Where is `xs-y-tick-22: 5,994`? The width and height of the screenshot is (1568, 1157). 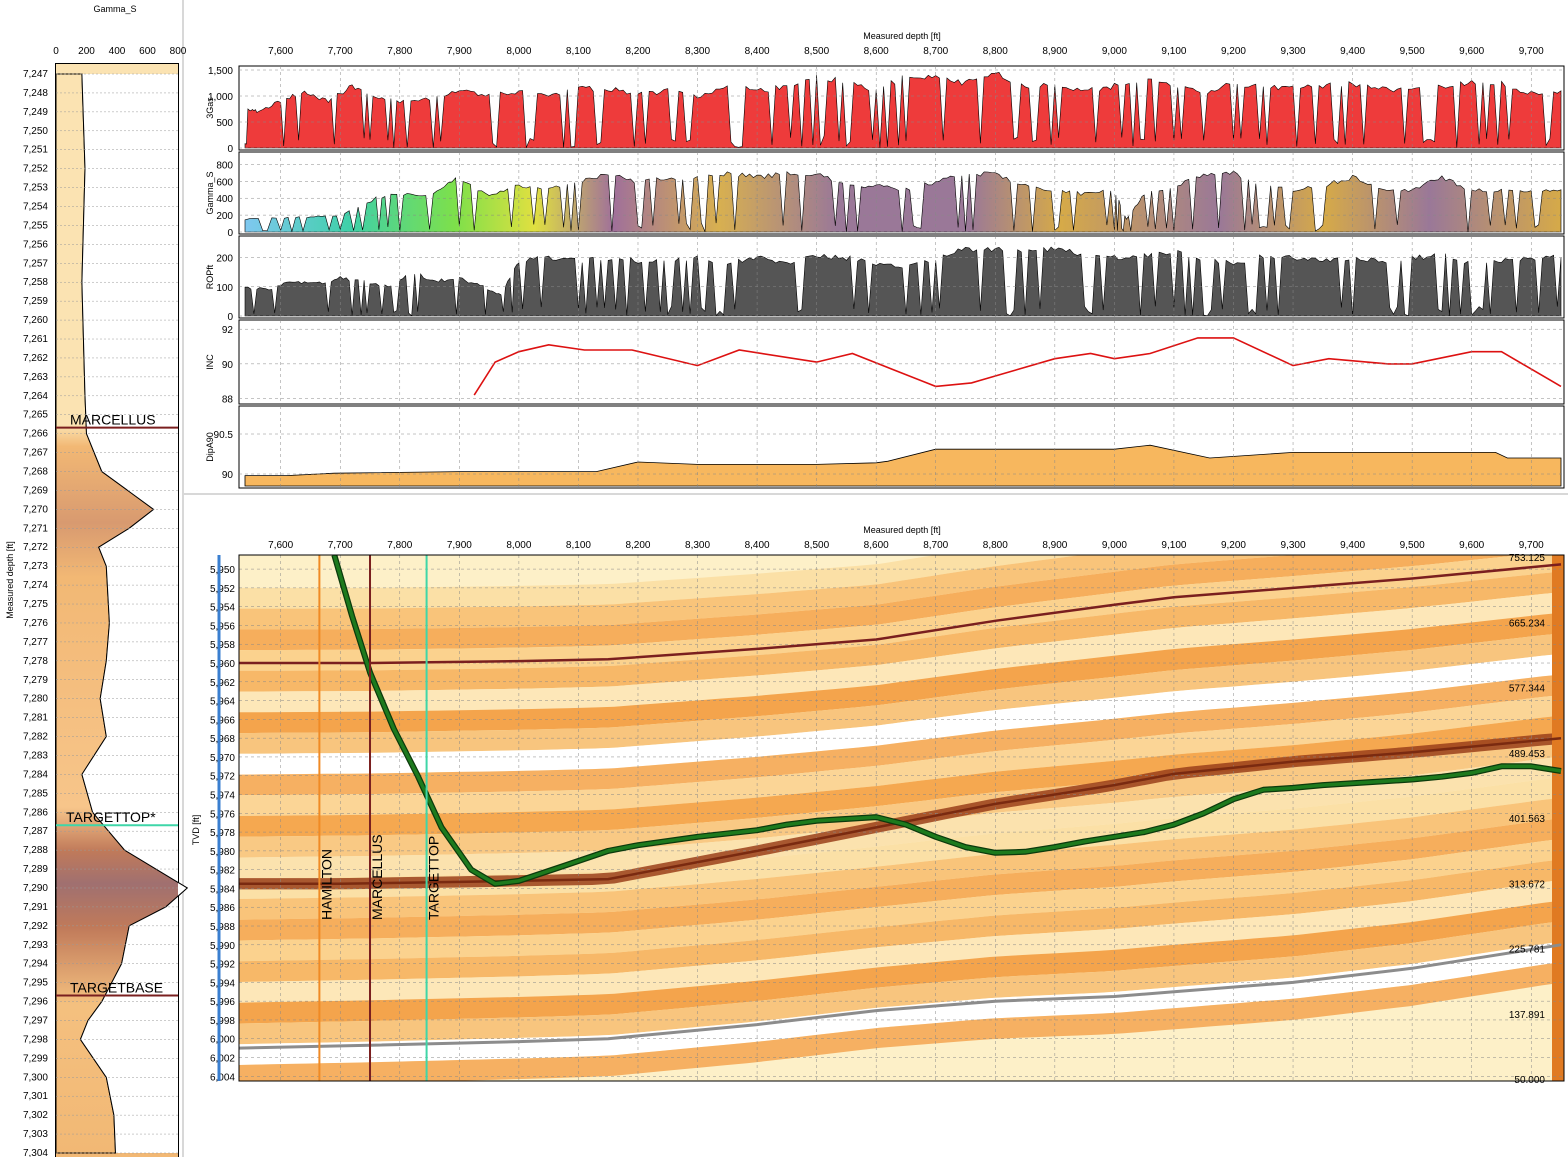
xs-y-tick-22: 5,994 is located at coordinates (222, 983).